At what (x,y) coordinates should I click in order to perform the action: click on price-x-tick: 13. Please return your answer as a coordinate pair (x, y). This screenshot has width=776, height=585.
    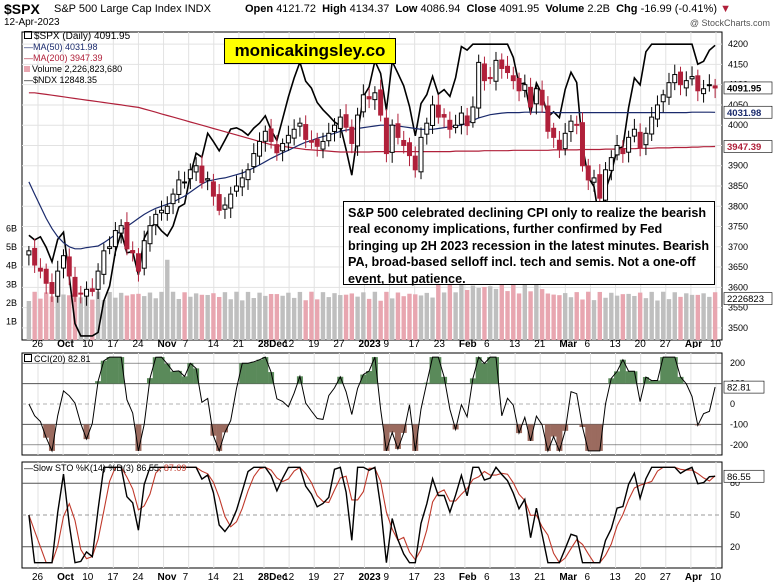
    Looking at the image, I should click on (616, 343).